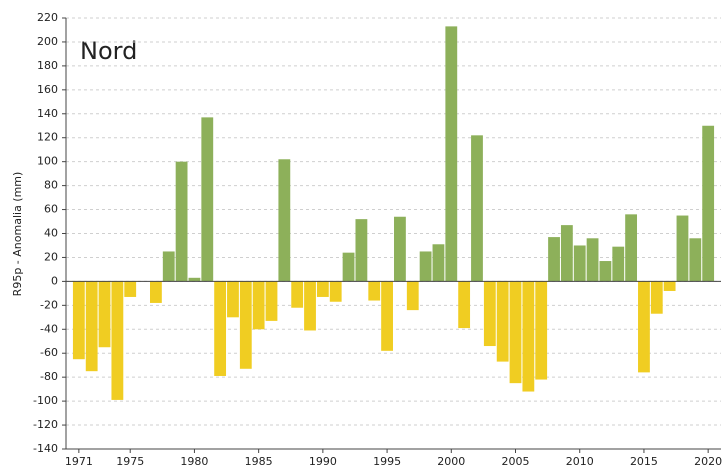 The image size is (722, 467). What do you see at coordinates (708, 461) in the screenshot?
I see `x-tick-label: 2020` at bounding box center [708, 461].